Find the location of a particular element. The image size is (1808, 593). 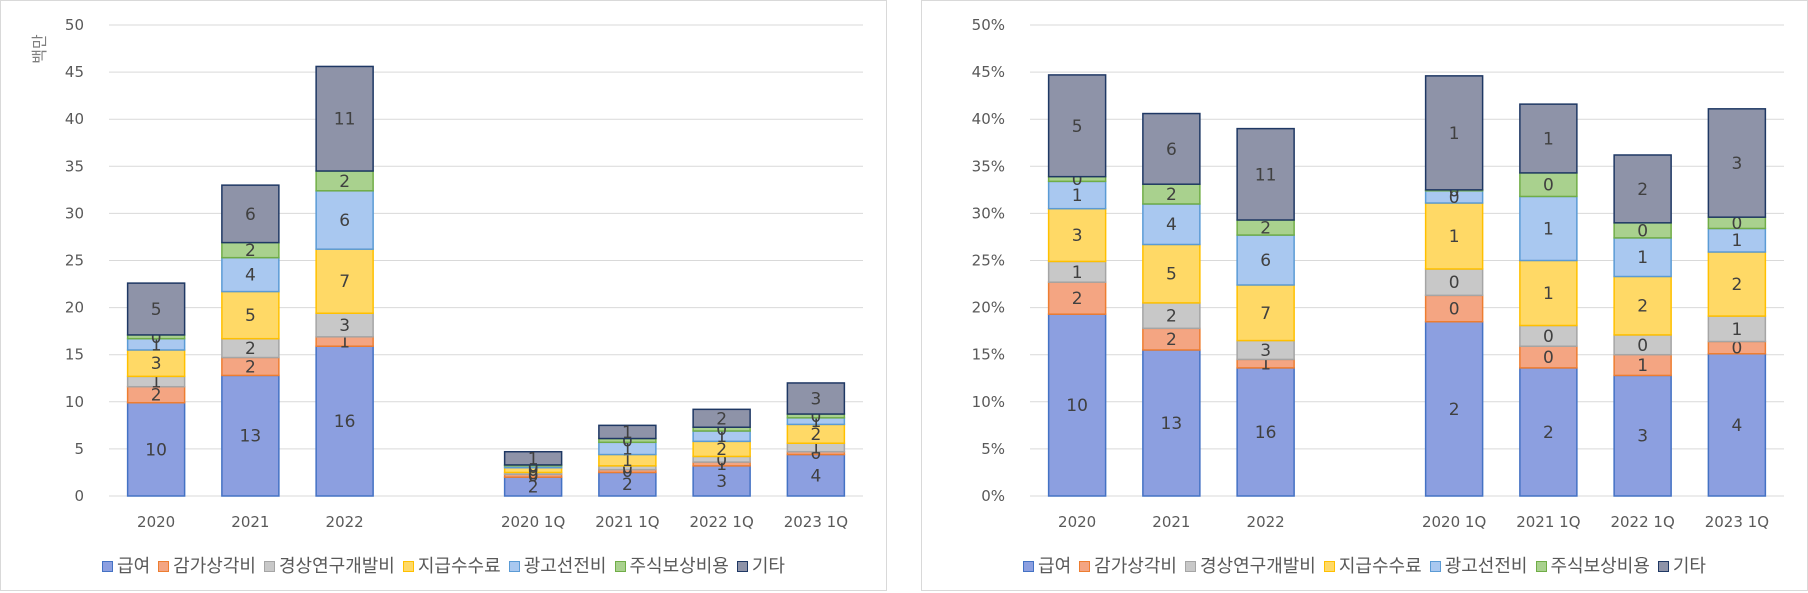

y-tick-label: 5% is located at coordinates (993, 449).